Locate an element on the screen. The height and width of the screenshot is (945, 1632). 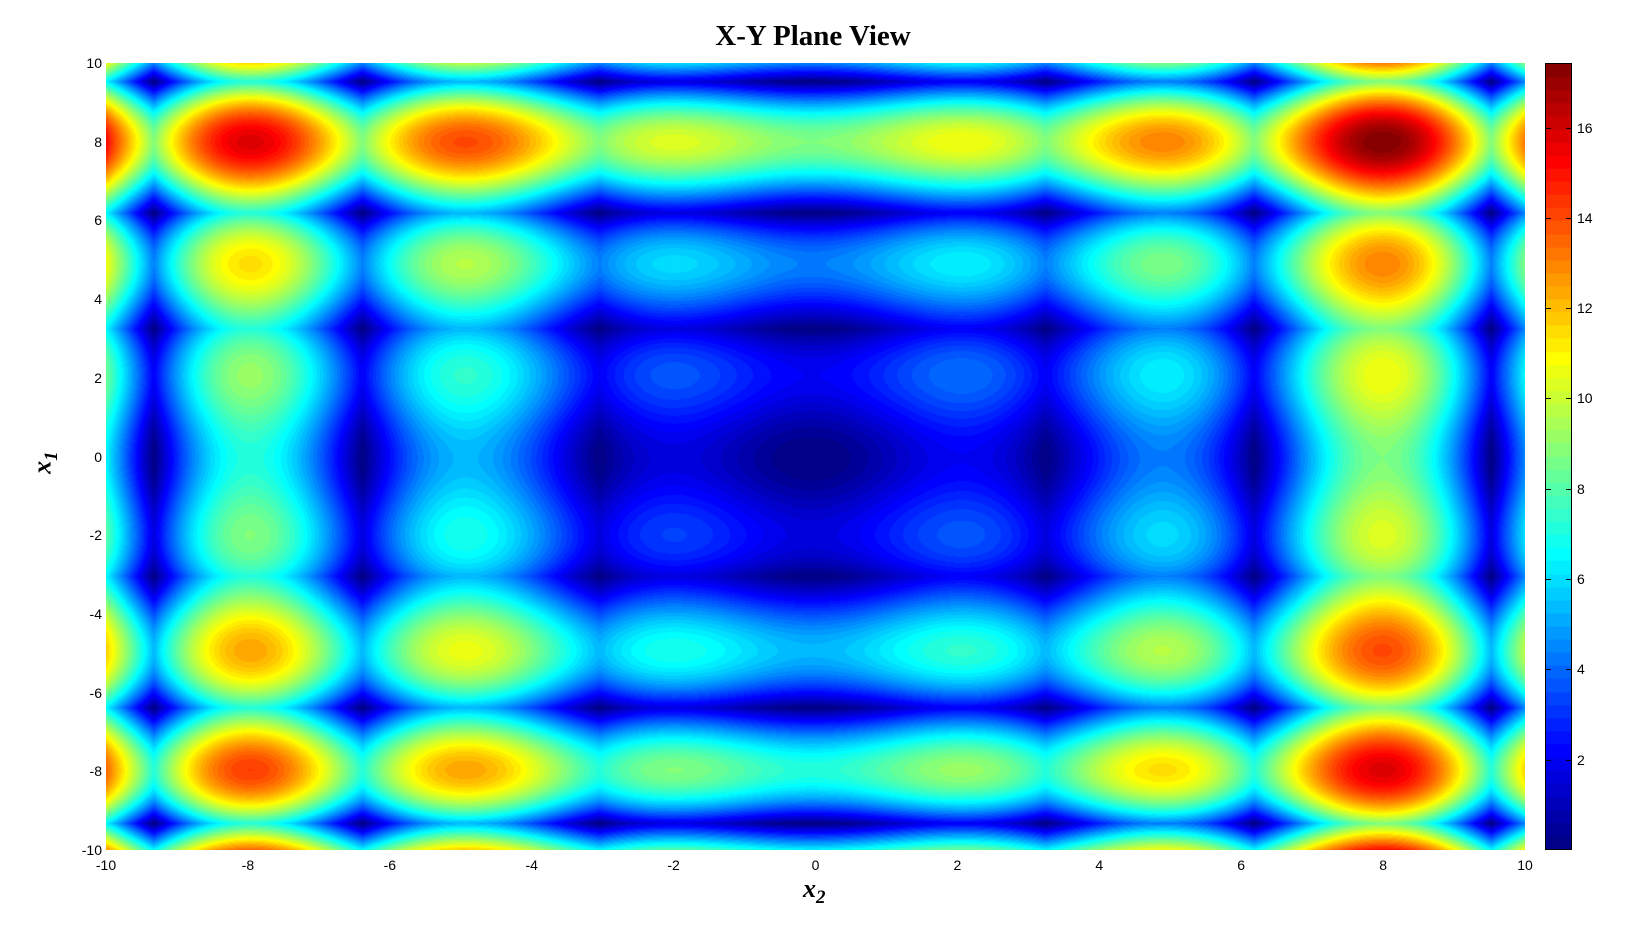
x-tick-label: 8 is located at coordinates (1383, 865).